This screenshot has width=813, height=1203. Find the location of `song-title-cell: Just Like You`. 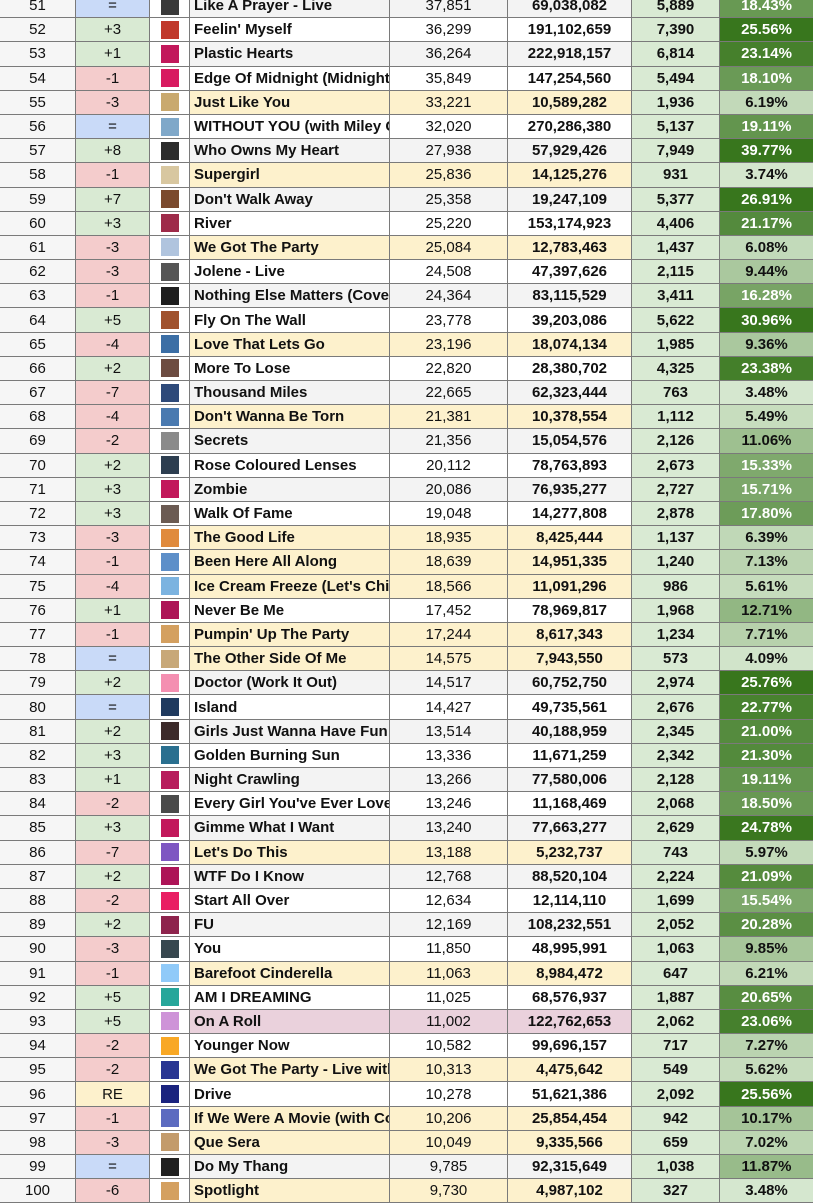

song-title-cell: Just Like You is located at coordinates (290, 102).